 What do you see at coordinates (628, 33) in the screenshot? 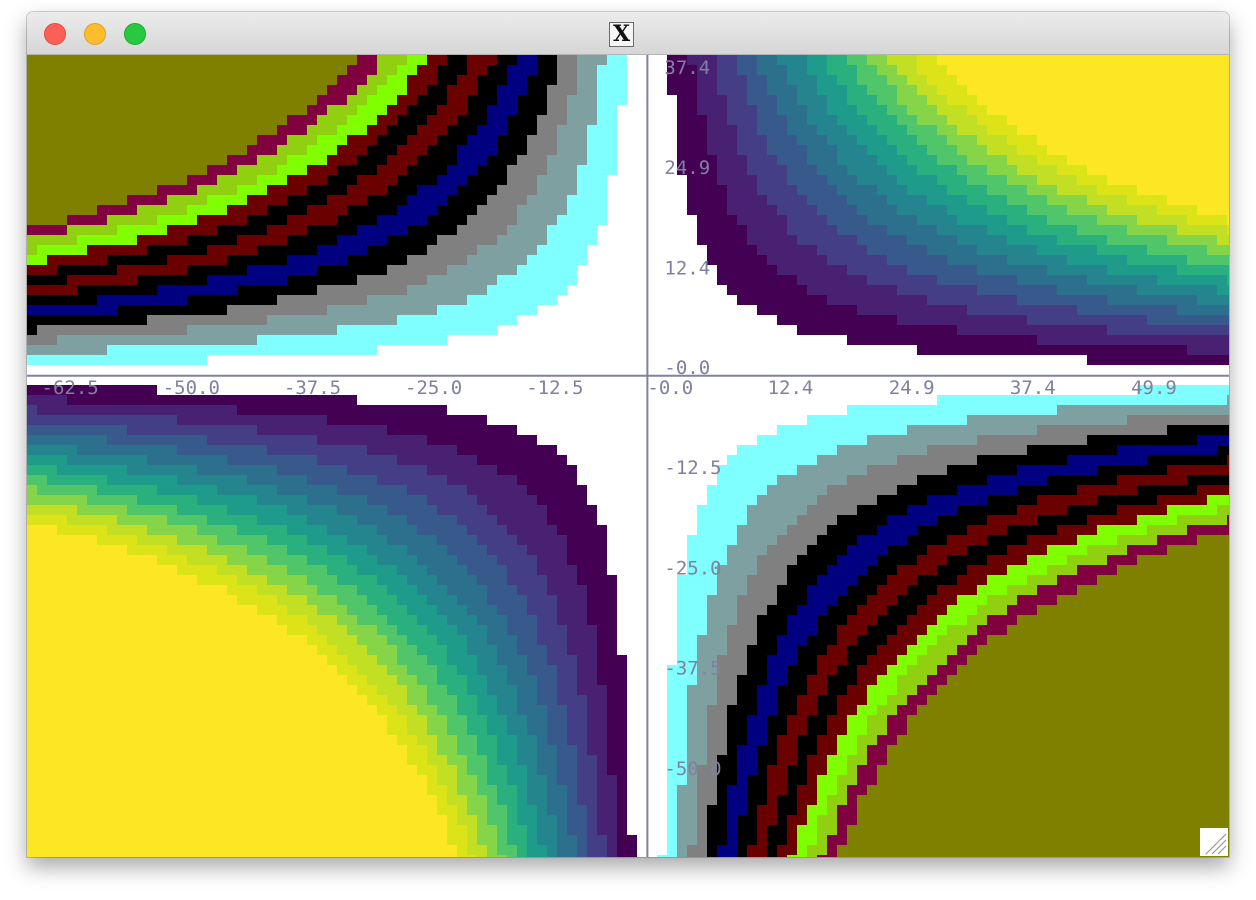
I see `title-bar: X` at bounding box center [628, 33].